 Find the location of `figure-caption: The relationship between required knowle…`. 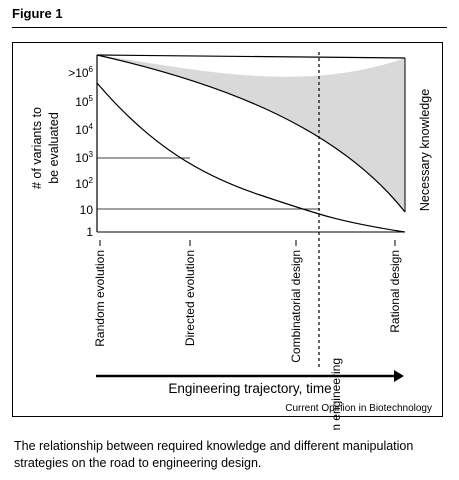

figure-caption: The relationship between required knowle… is located at coordinates (214, 454).